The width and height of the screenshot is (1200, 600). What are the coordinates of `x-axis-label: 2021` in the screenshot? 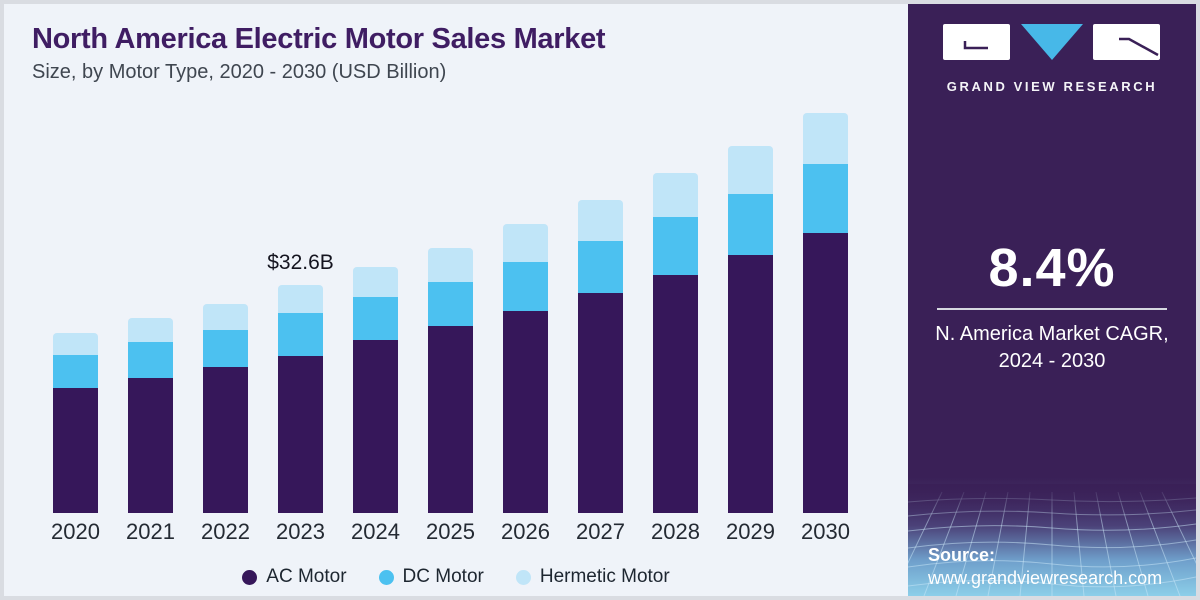 It's located at (150, 531).